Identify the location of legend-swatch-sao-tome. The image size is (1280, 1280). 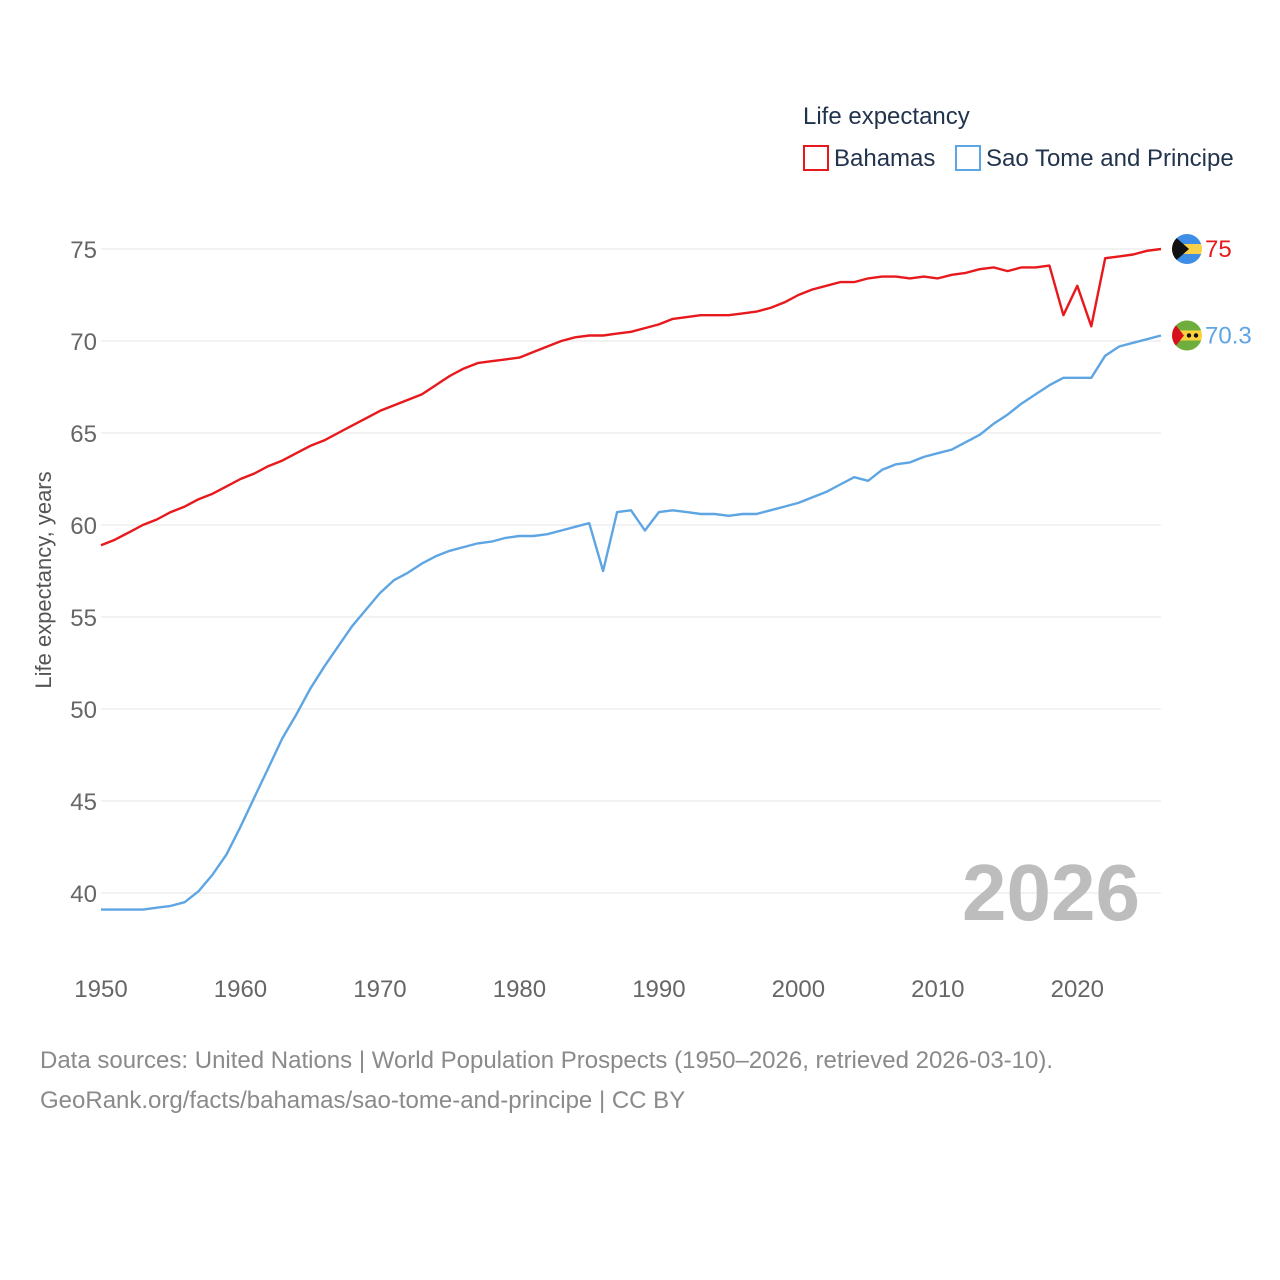
(968, 158).